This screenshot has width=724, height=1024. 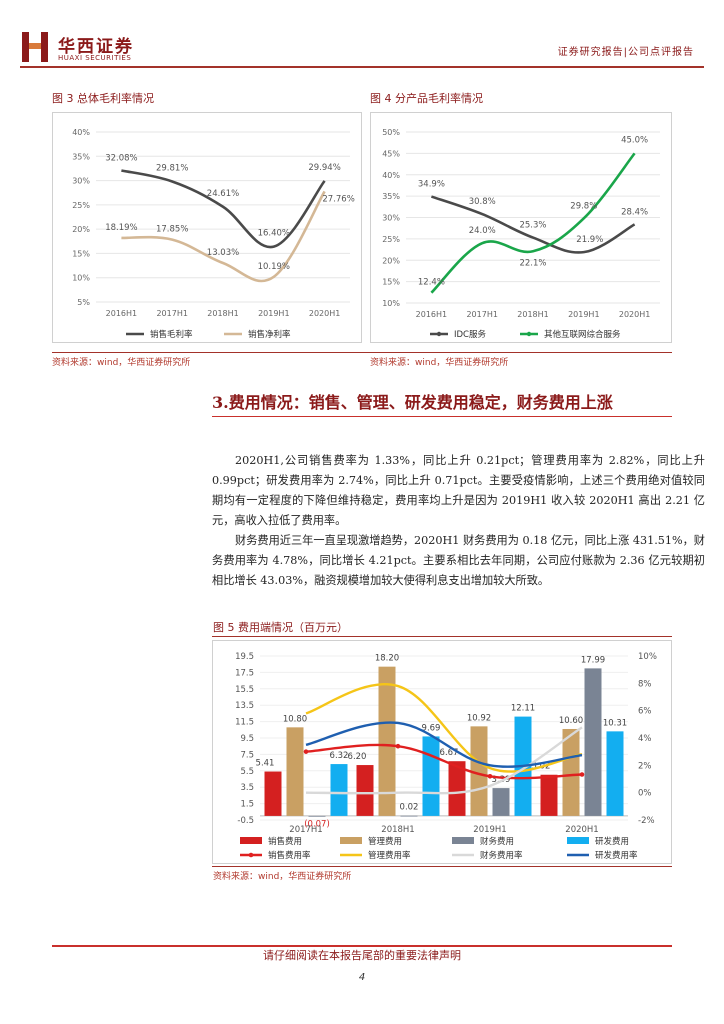 I want to click on y-tick-label: -0.5, so click(x=245, y=821).